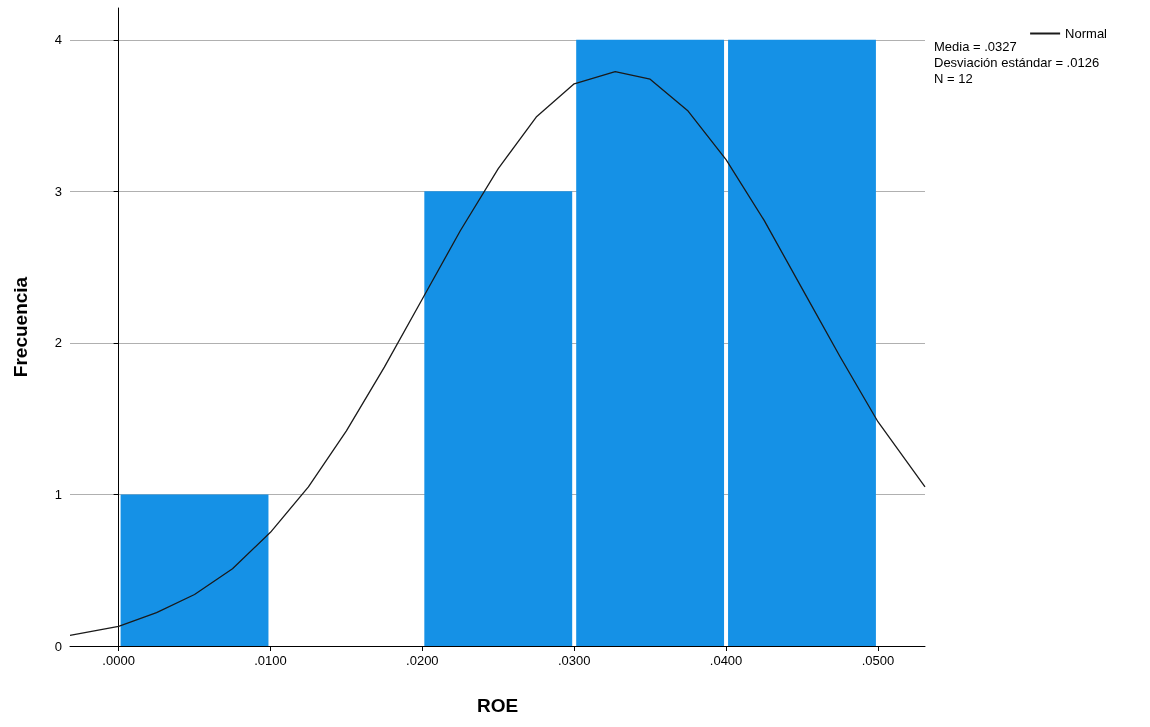 The width and height of the screenshot is (1150, 727). I want to click on text: N = 12, so click(953, 78).